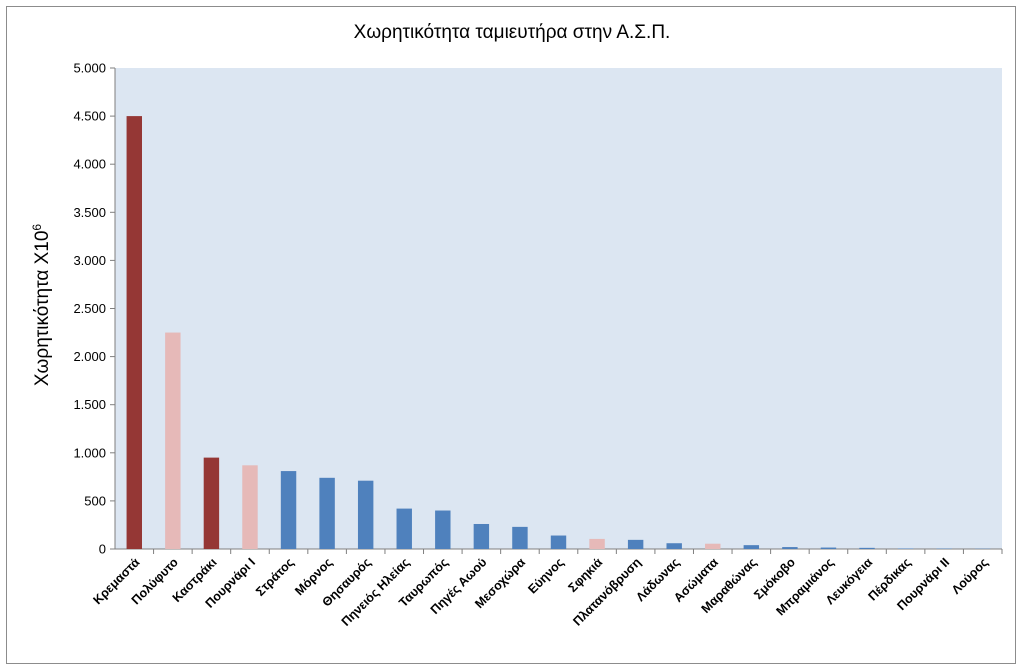 The height and width of the screenshot is (672, 1024). Describe the element at coordinates (89, 164) in the screenshot. I see `y-tick-label: 4.000` at that location.